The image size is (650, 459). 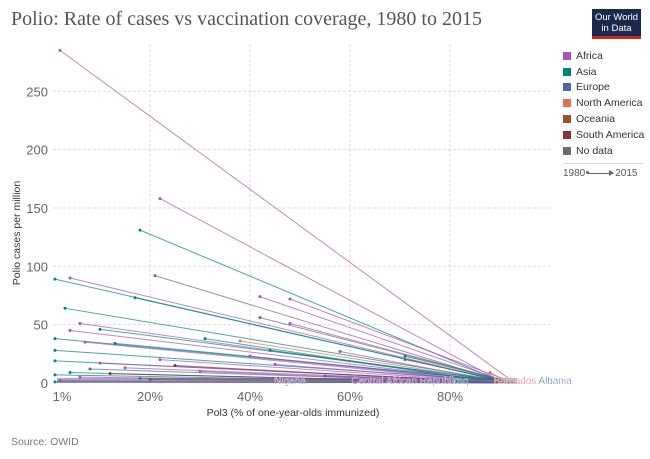 I want to click on country-label: Nigeria, so click(x=290, y=381).